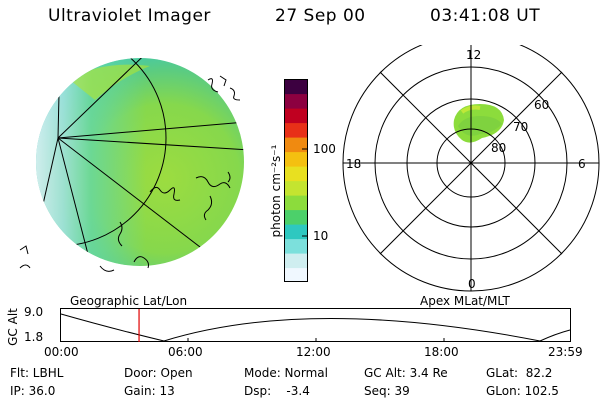 The width and height of the screenshot is (600, 400). Describe the element at coordinates (519, 373) in the screenshot. I see `status-glat: GLat: 82.2` at that location.